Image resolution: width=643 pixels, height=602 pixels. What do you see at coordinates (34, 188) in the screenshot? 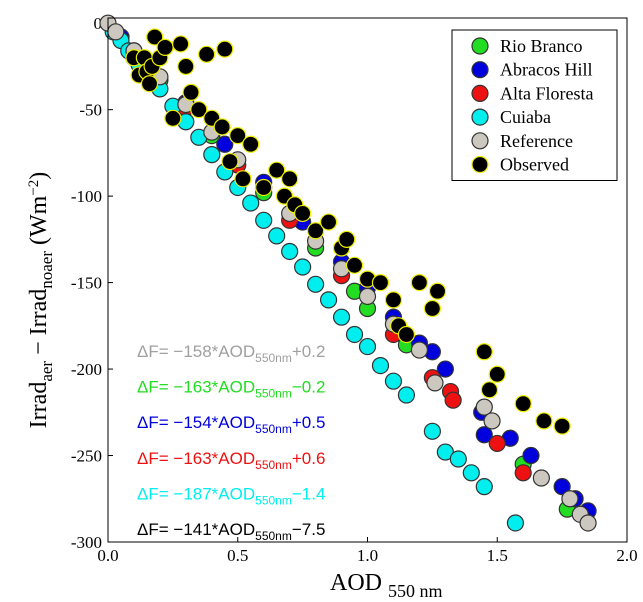
I see `y-label-part: −2` at bounding box center [34, 188].